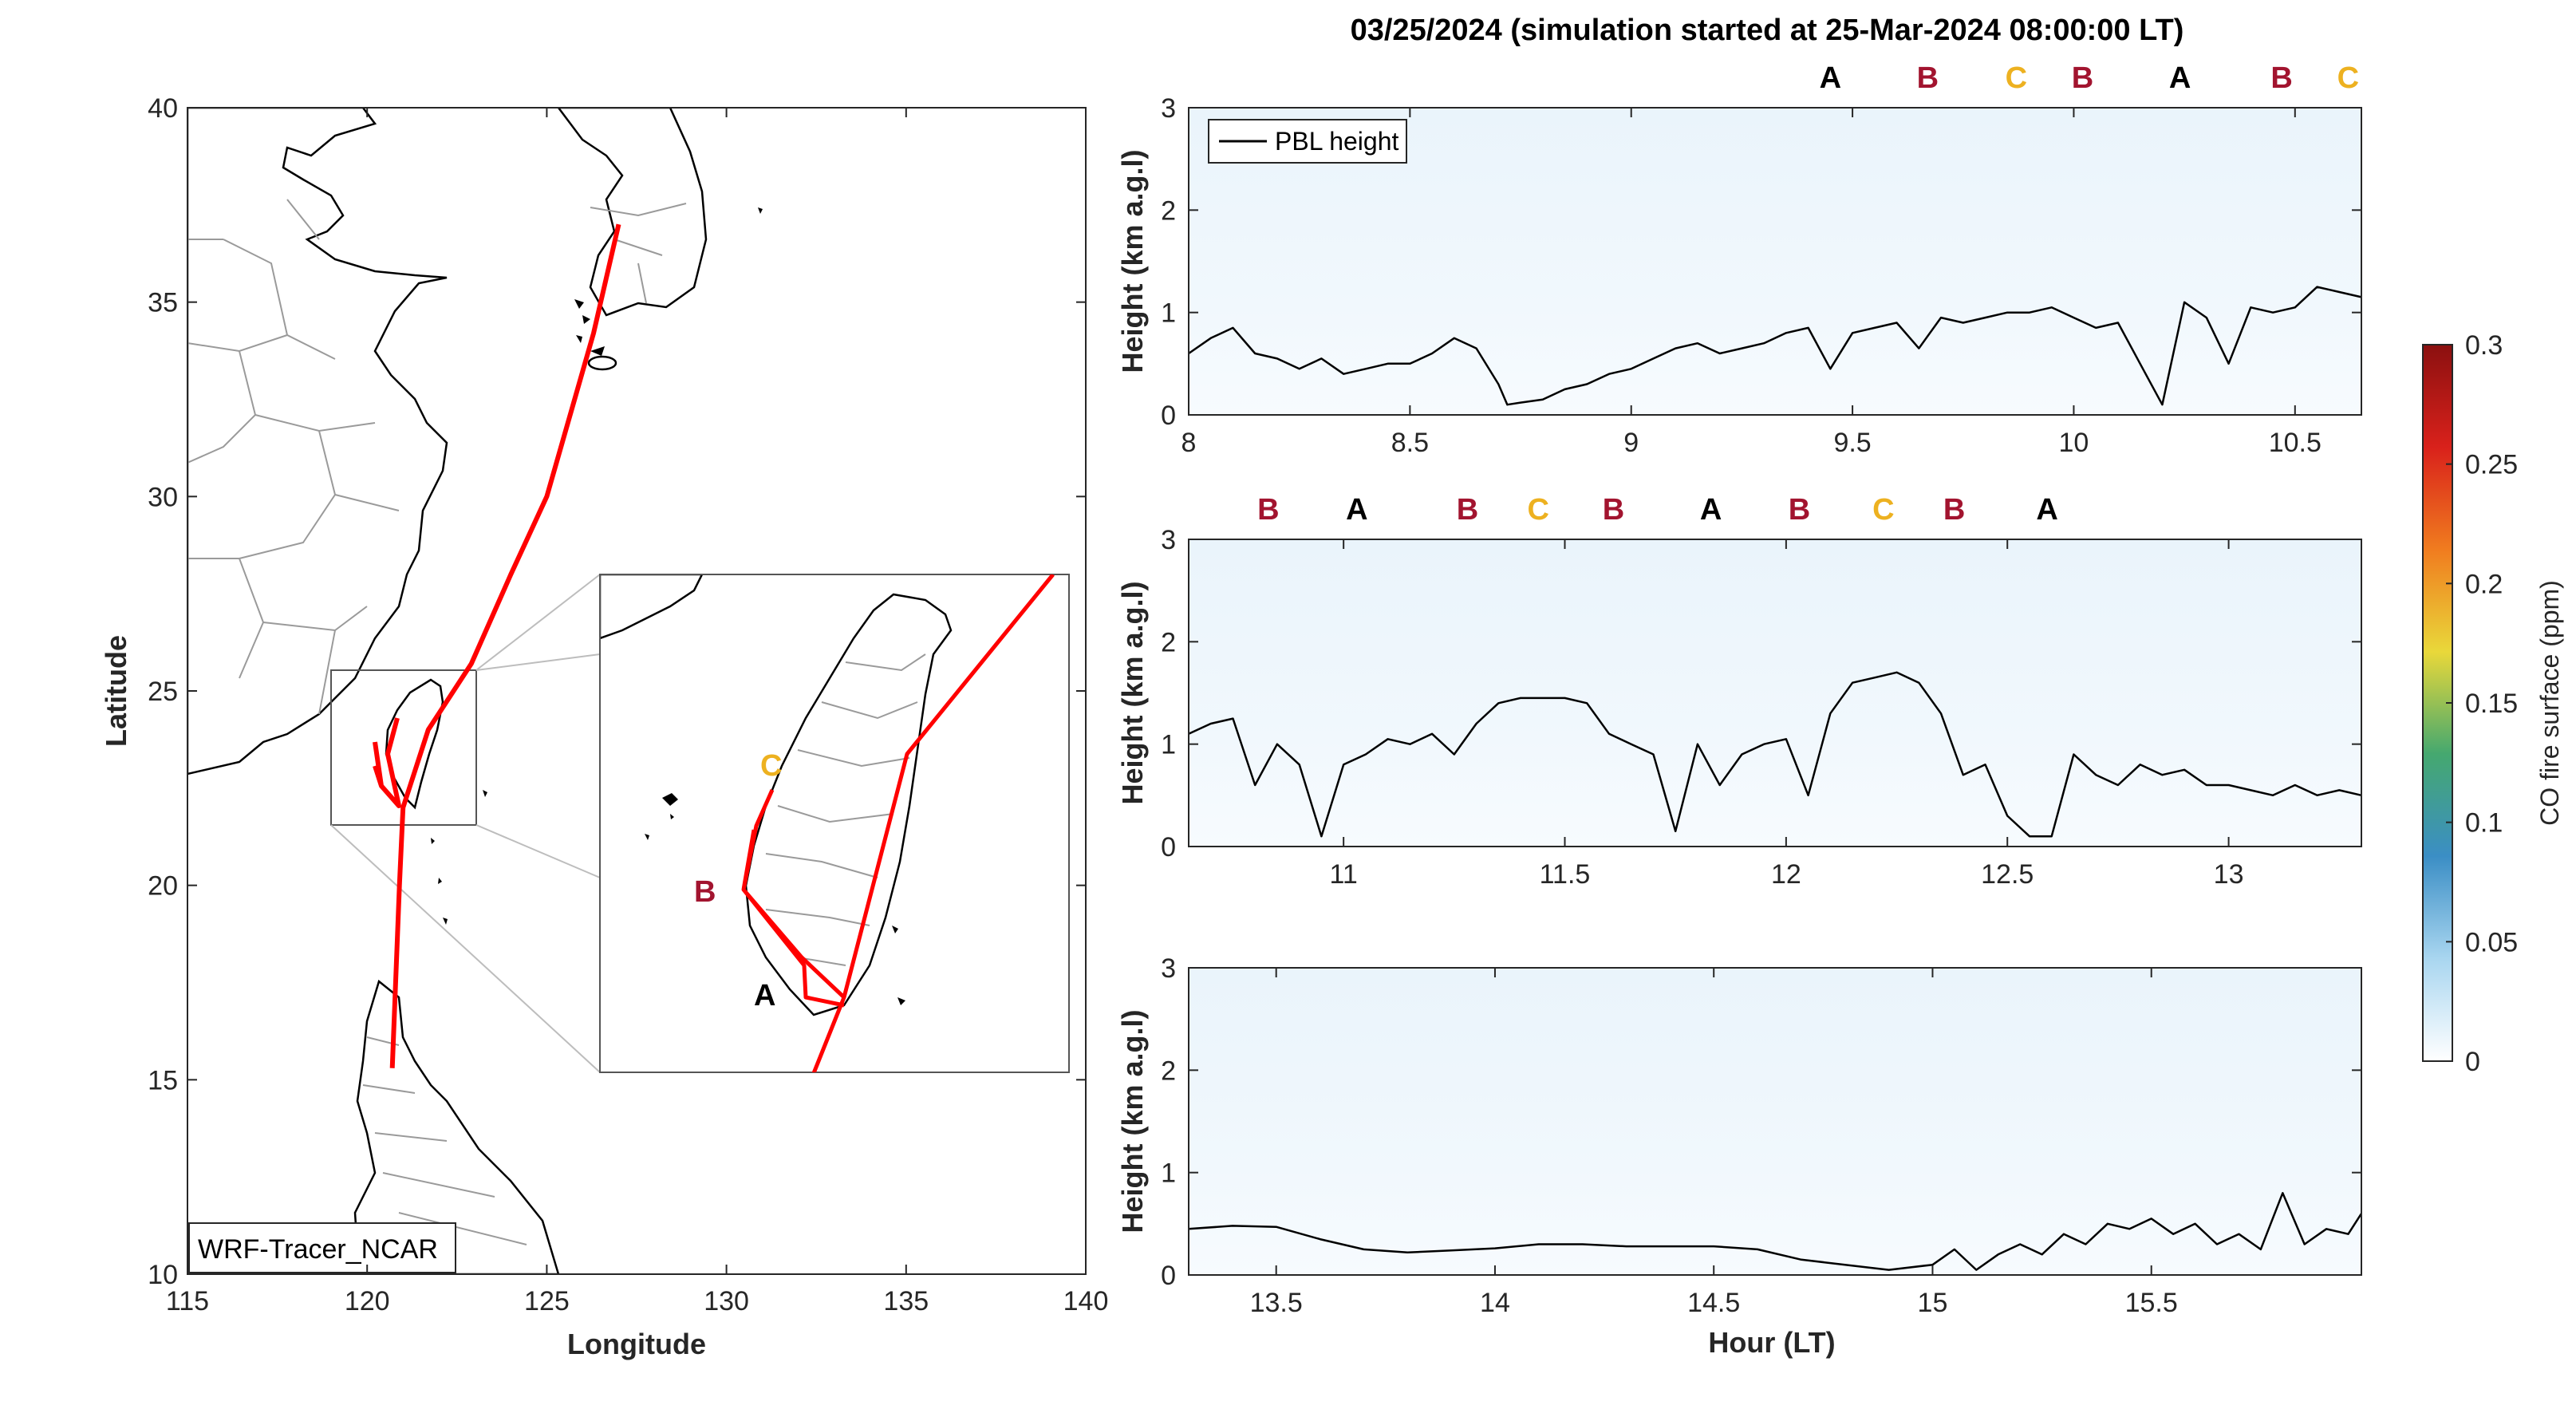  Describe the element at coordinates (163, 497) in the screenshot. I see `map-ytick-label: 30` at that location.